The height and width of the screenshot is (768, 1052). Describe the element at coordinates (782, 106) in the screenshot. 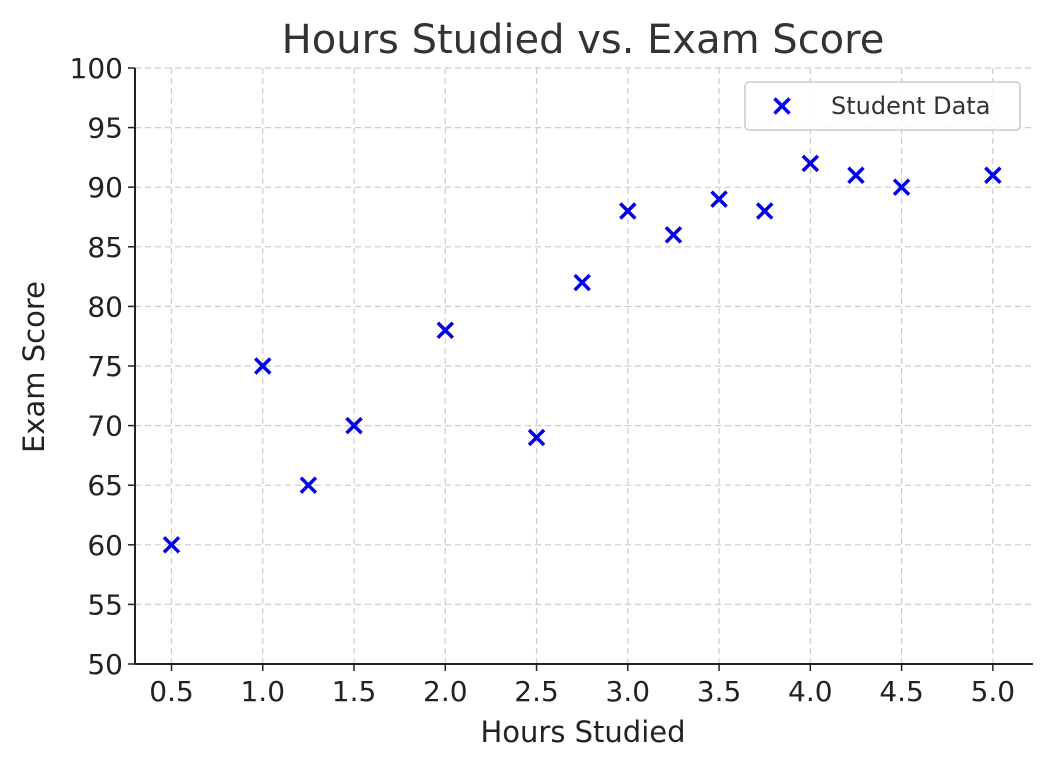

I see `legend-marker-x-icon` at that location.